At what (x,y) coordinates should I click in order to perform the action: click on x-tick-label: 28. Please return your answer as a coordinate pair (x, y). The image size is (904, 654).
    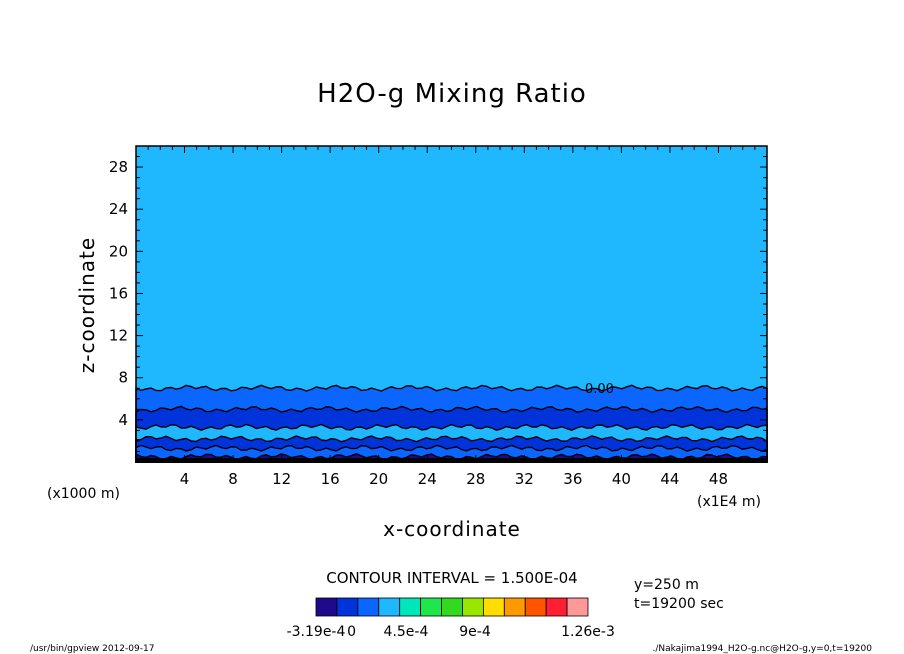
    Looking at the image, I should click on (475, 479).